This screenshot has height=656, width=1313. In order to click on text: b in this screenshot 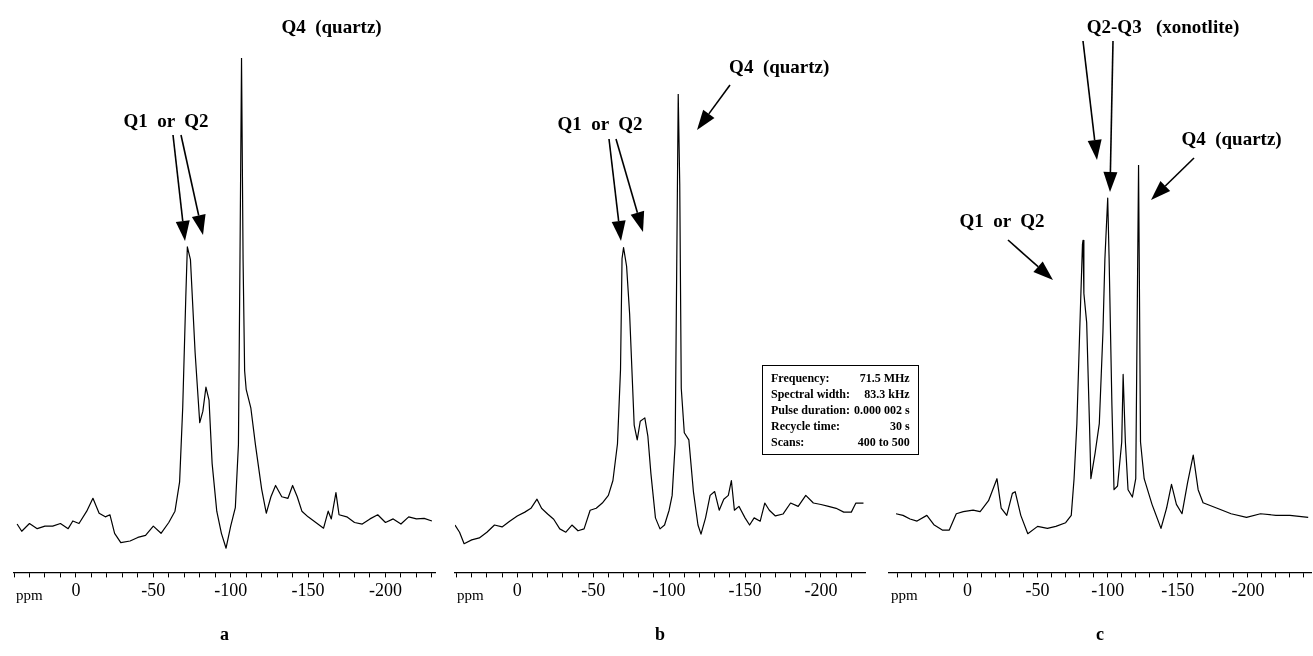, I will do `click(660, 633)`.